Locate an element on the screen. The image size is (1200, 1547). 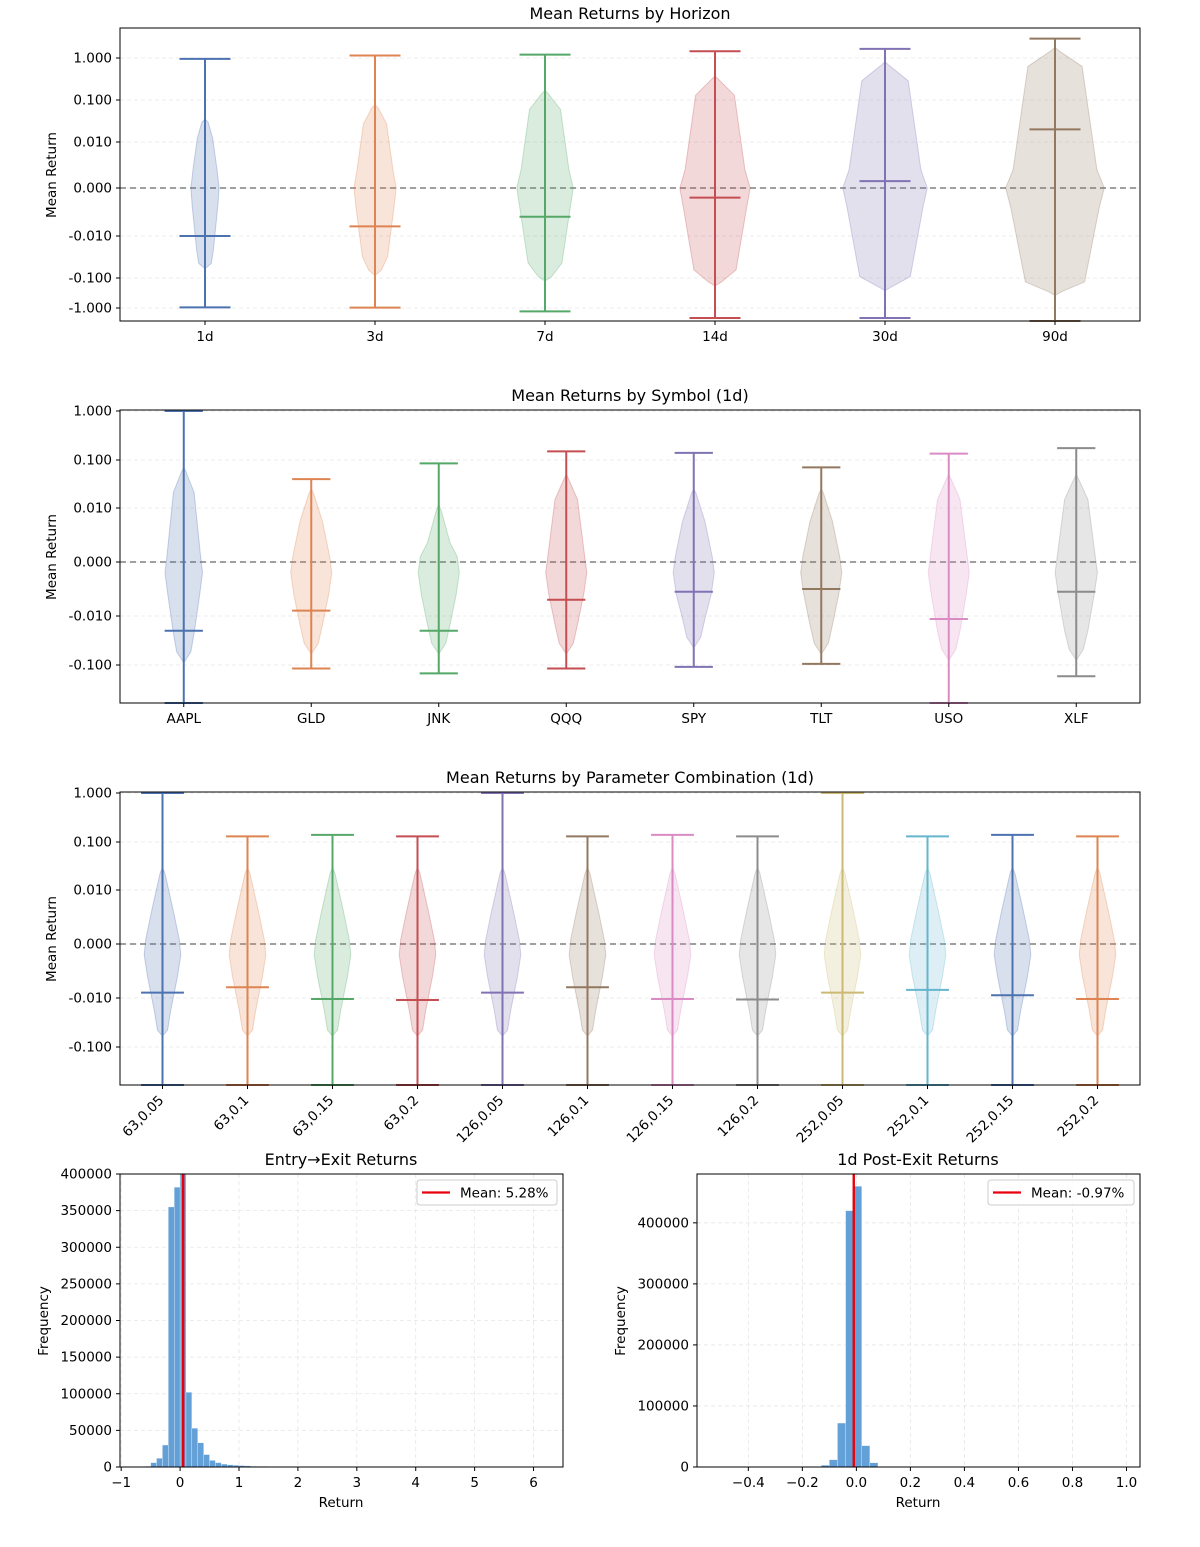
x-tick-label: −0.2 is located at coordinates (802, 1483).